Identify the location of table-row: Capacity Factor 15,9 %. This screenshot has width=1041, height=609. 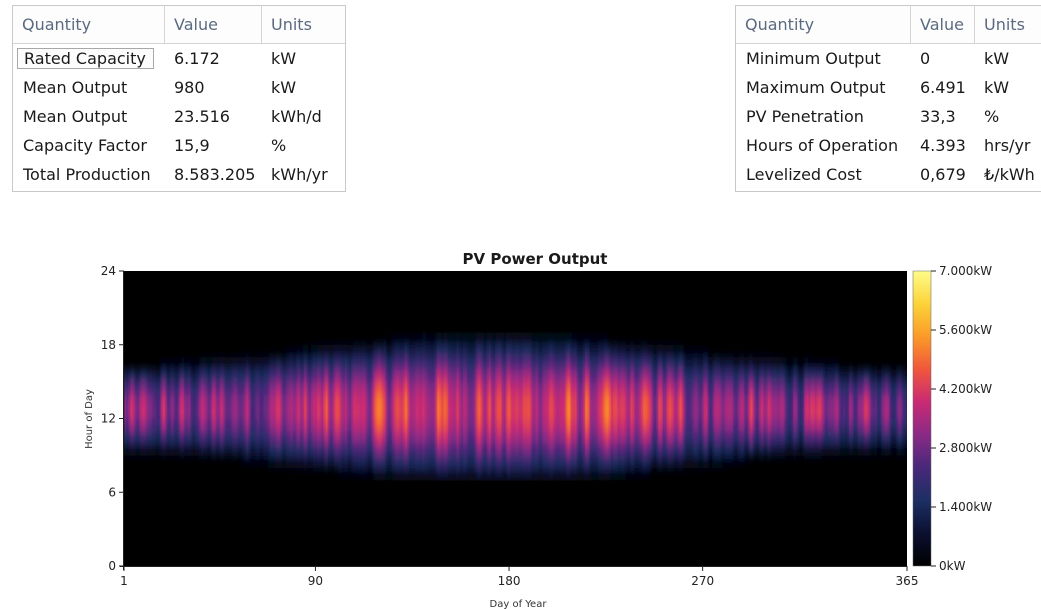
(179, 145).